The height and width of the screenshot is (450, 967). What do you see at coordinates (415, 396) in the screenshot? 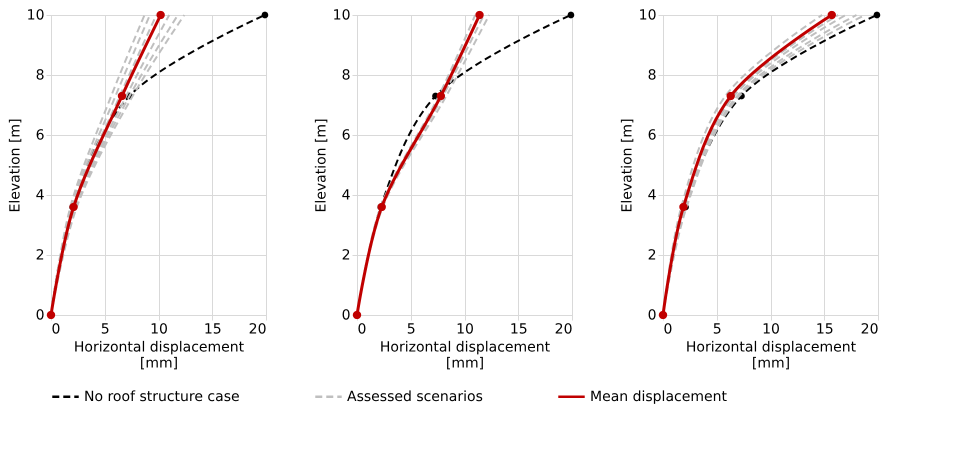
I see `legend-label: Assessed scenarios` at bounding box center [415, 396].